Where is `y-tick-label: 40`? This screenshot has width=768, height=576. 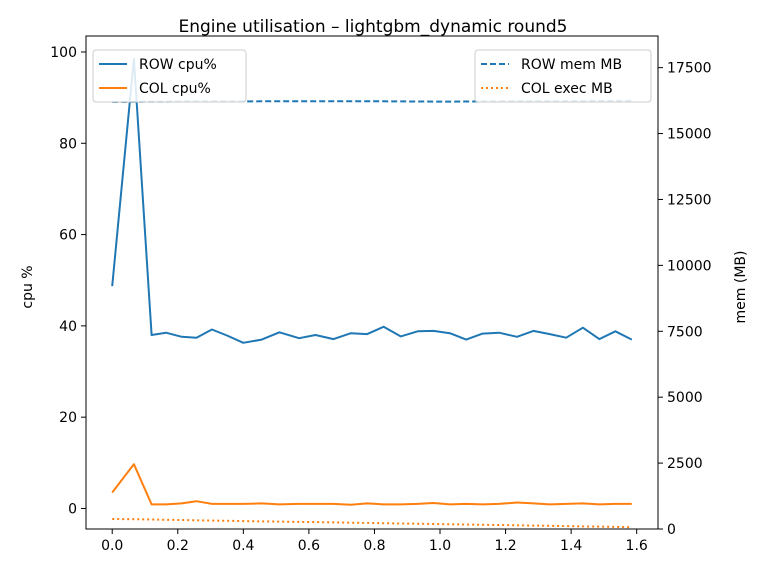 y-tick-label: 40 is located at coordinates (68, 327).